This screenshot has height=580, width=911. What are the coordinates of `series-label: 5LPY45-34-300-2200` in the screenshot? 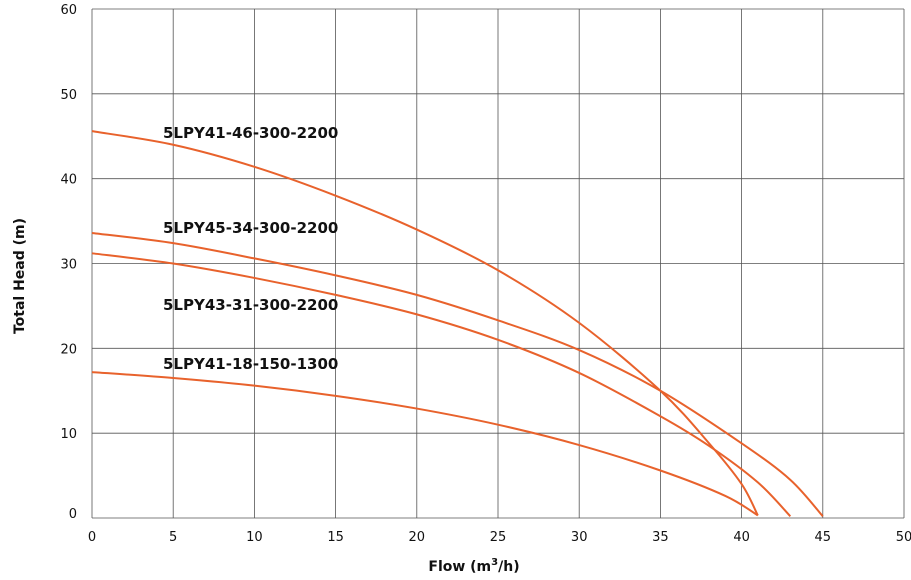 It's located at (250, 228).